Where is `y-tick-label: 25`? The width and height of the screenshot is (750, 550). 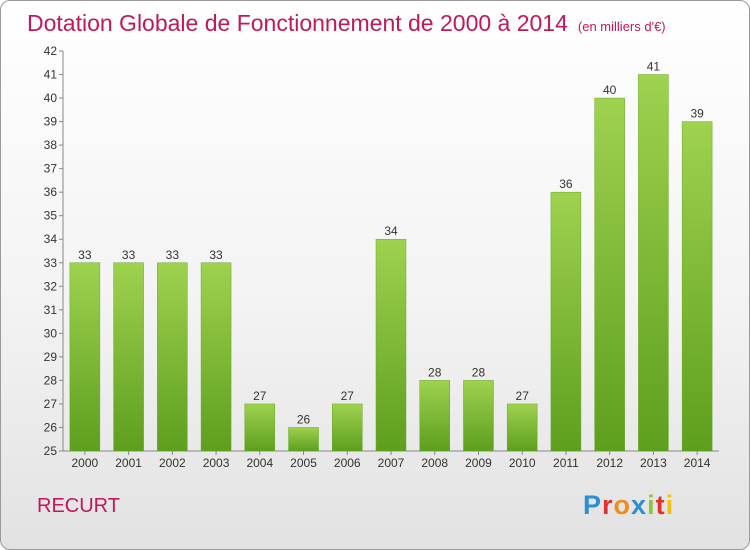 y-tick-label: 25 is located at coordinates (51, 451).